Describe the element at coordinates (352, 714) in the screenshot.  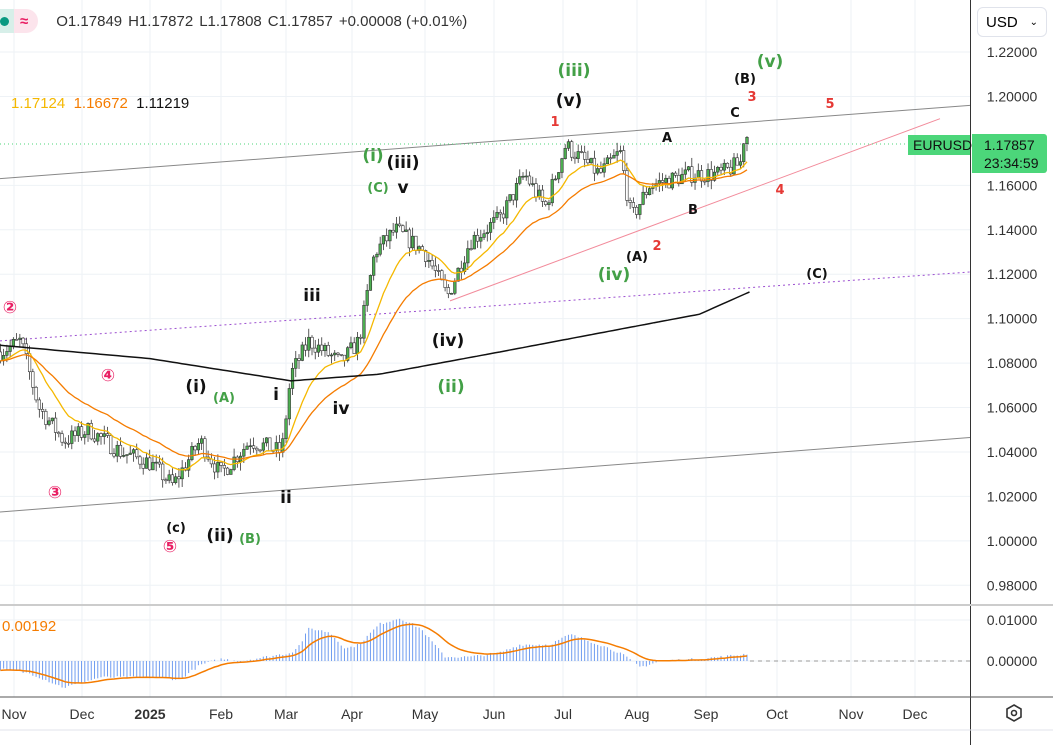
I see `time-tick-label: Apr` at that location.